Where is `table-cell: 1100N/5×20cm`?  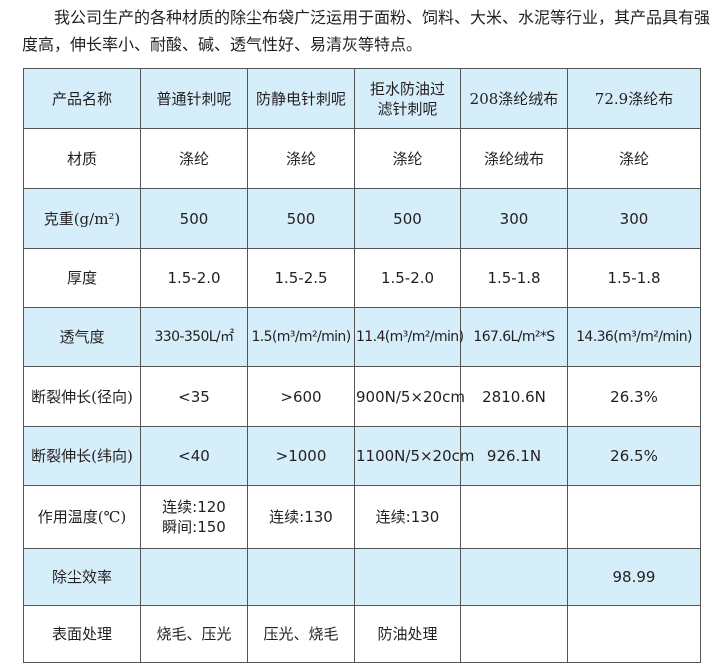
table-cell: 1100N/5×20cm is located at coordinates (414, 456).